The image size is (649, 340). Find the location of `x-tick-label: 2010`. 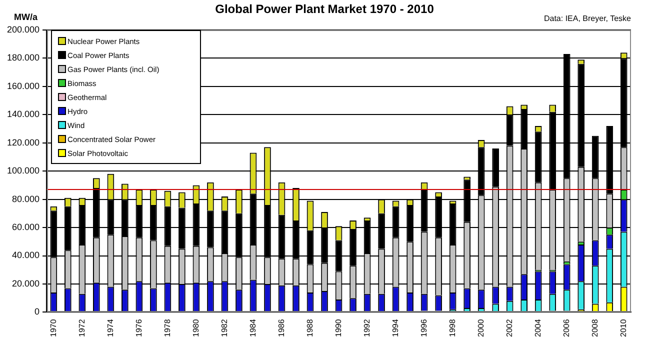

x-tick-label: 2010 is located at coordinates (623, 327).